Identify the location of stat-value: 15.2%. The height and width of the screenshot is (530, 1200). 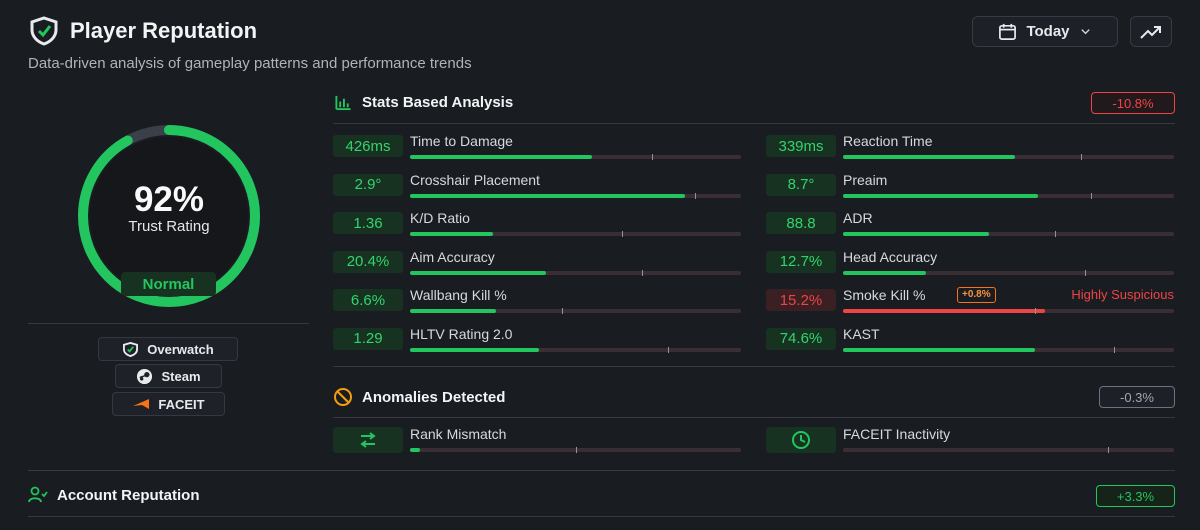
(801, 300).